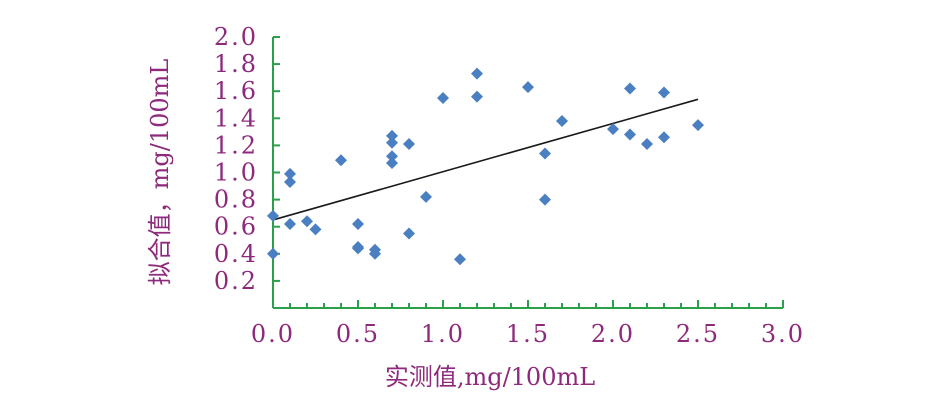 This screenshot has height=406, width=942. I want to click on x-tick-label: 1.5, so click(528, 334).